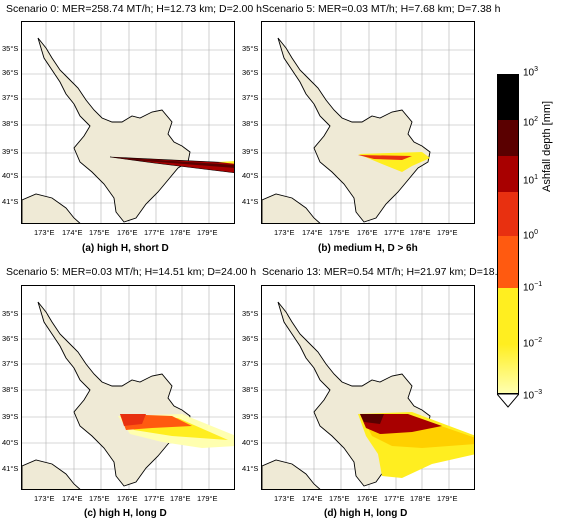 The width and height of the screenshot is (567, 523). What do you see at coordinates (291, 208) in the screenshot?
I see `panel-b-south-island` at bounding box center [291, 208].